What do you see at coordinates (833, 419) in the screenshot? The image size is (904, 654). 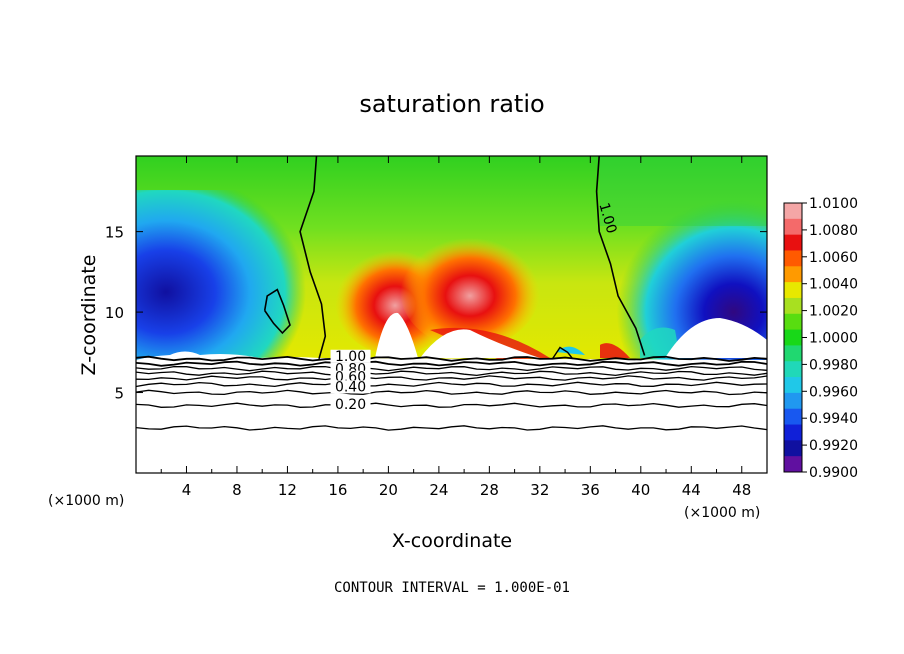 I see `colorbar-tick-label: 0.9940` at bounding box center [833, 419].